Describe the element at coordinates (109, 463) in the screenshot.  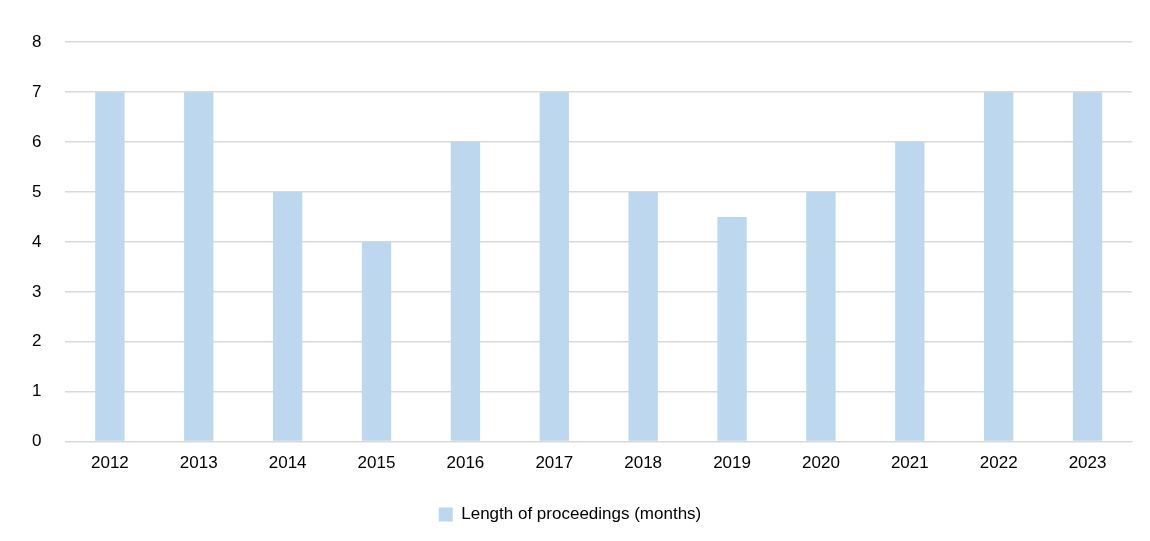
I see `x-tick-label: 2012` at that location.